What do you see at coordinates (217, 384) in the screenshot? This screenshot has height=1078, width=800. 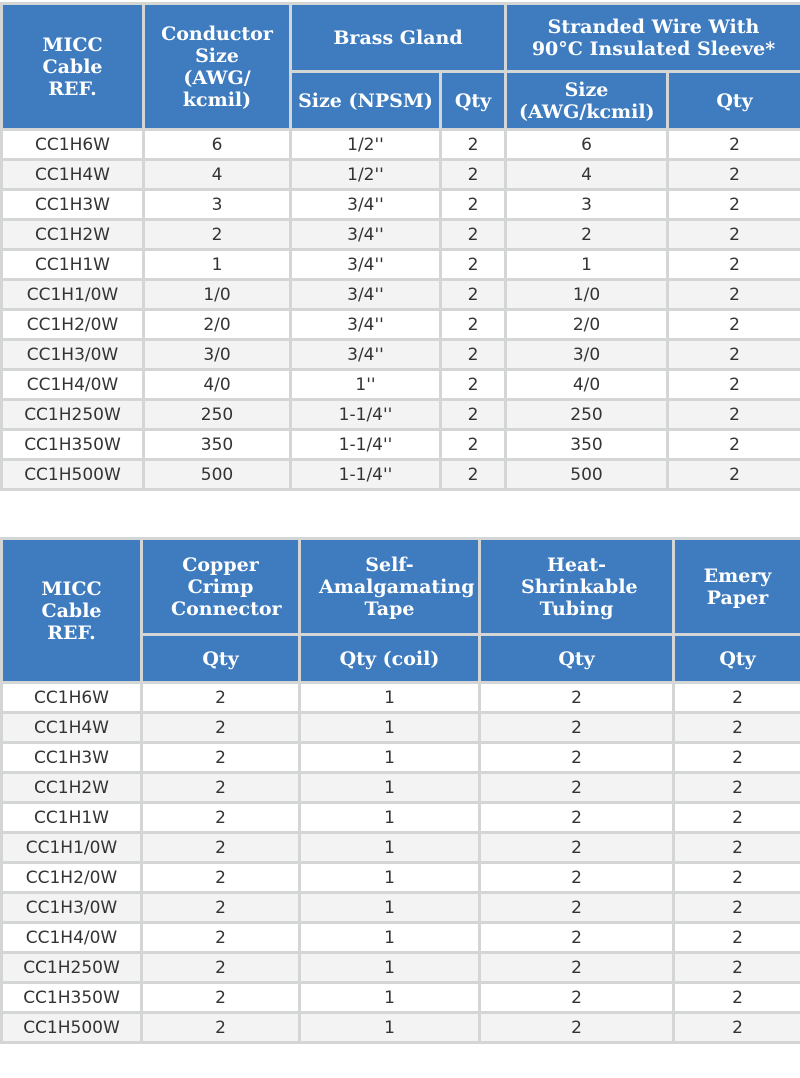 I see `table-cell: 4/0` at bounding box center [217, 384].